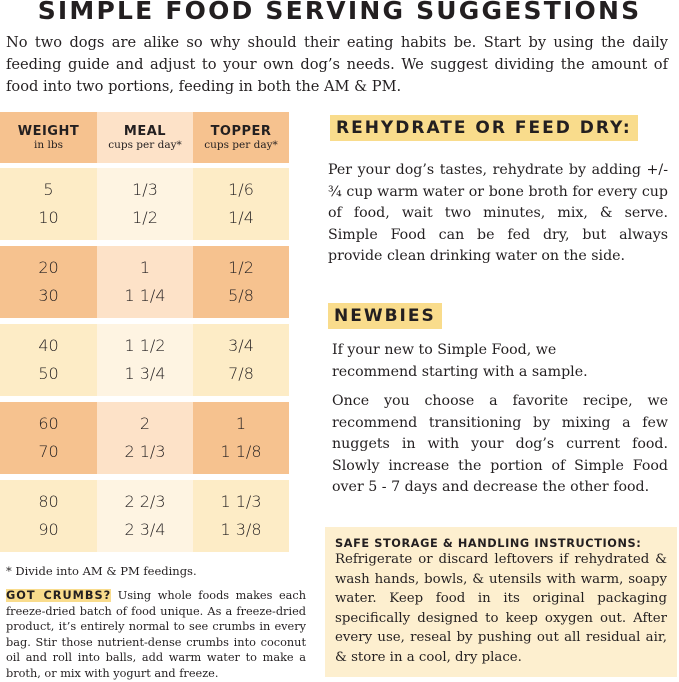 Image resolution: width=679 pixels, height=682 pixels. I want to click on table-value: 70, so click(48, 451).